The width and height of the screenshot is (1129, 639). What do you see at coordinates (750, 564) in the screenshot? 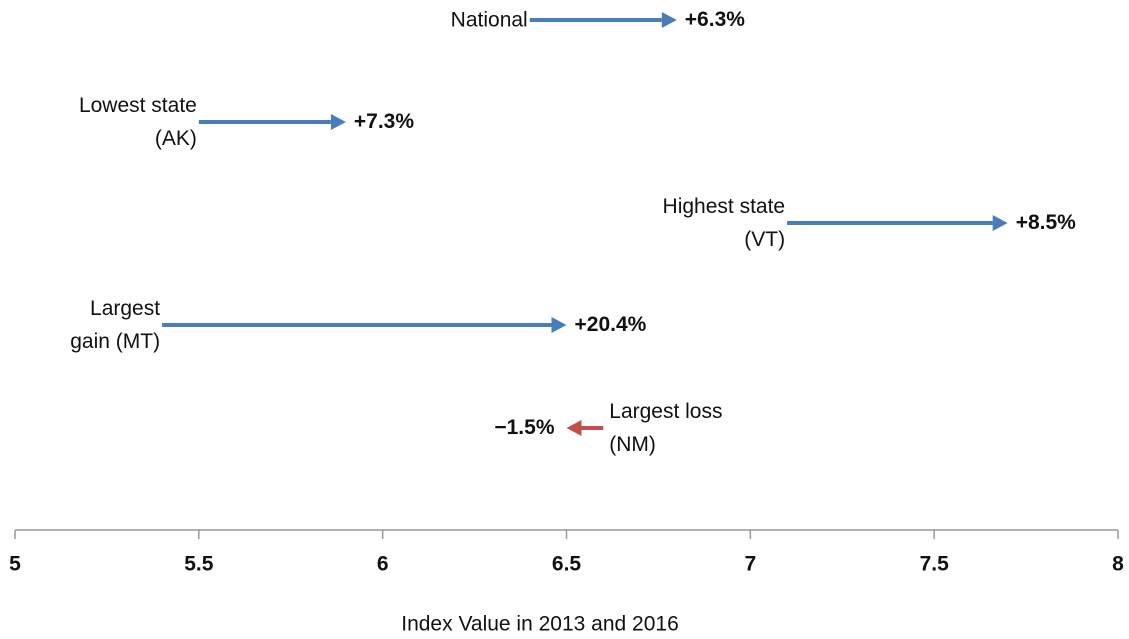
I see `x-tick-label: 7` at bounding box center [750, 564].